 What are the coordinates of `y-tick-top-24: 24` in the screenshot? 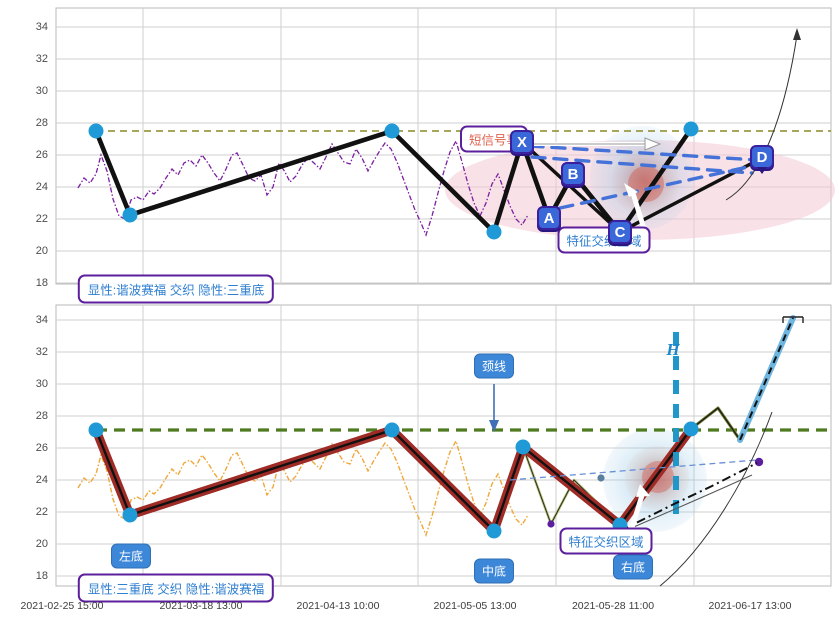 It's located at (41, 187).